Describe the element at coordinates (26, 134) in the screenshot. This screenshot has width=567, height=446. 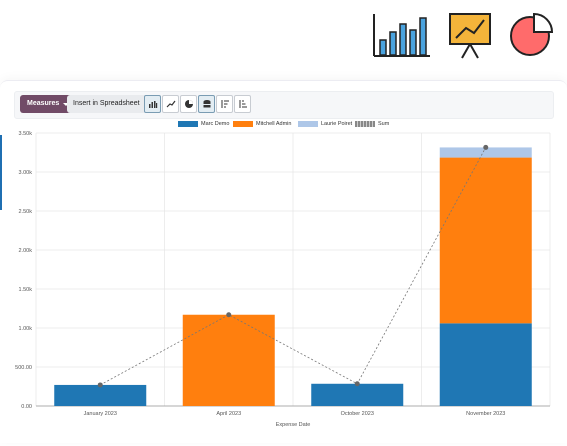
I see `y-tick-label: 3.50k` at that location.